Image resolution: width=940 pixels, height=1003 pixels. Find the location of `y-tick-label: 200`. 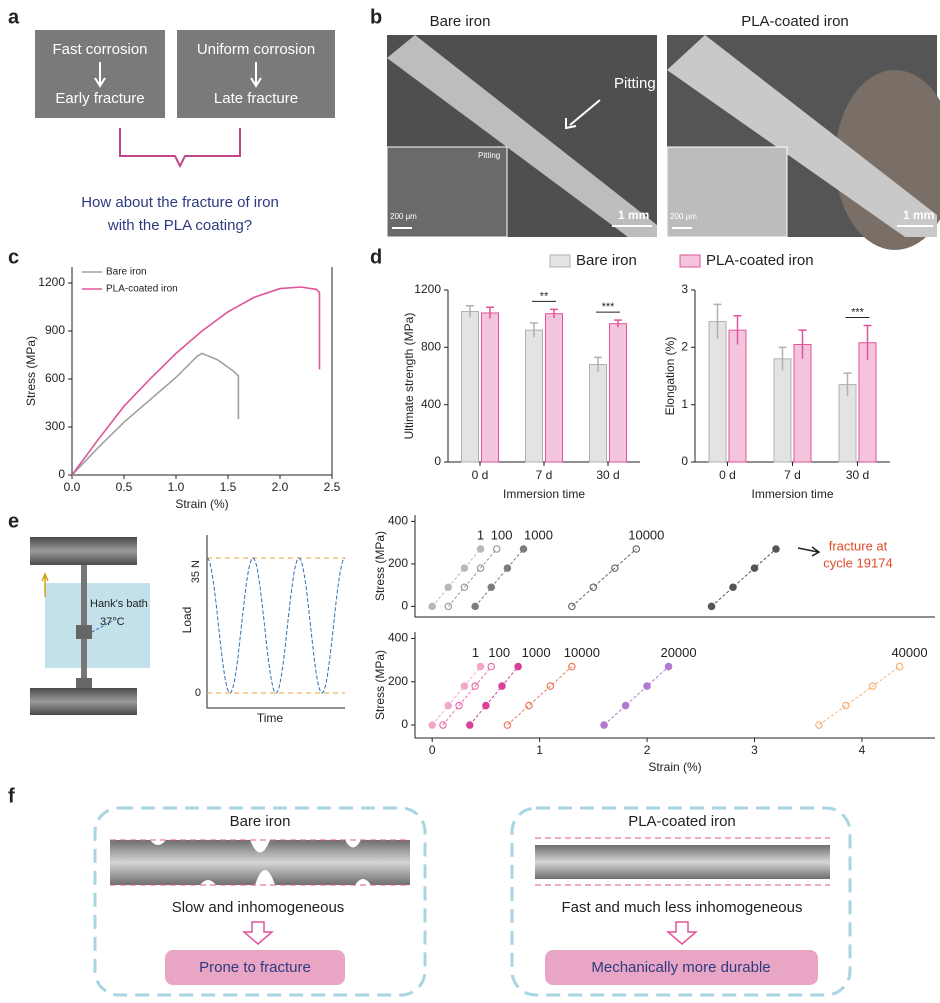

y-tick-label: 200 is located at coordinates (398, 563).